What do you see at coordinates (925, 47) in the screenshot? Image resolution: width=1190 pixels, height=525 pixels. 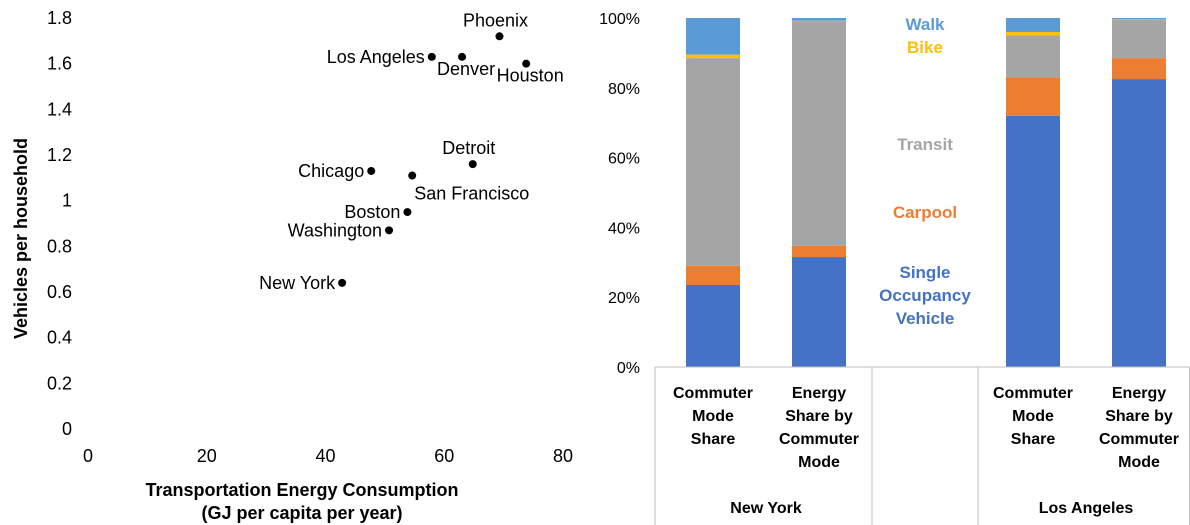 I see `series-label: Bike` at bounding box center [925, 47].